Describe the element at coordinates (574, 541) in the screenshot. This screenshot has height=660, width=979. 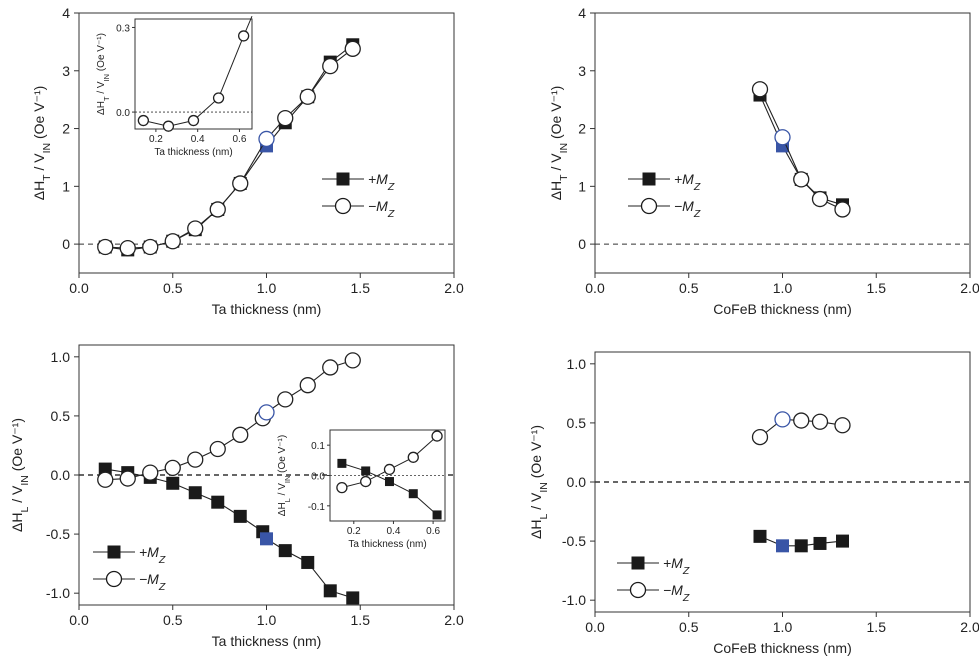
I see `y-tick-label: -0.5` at that location.